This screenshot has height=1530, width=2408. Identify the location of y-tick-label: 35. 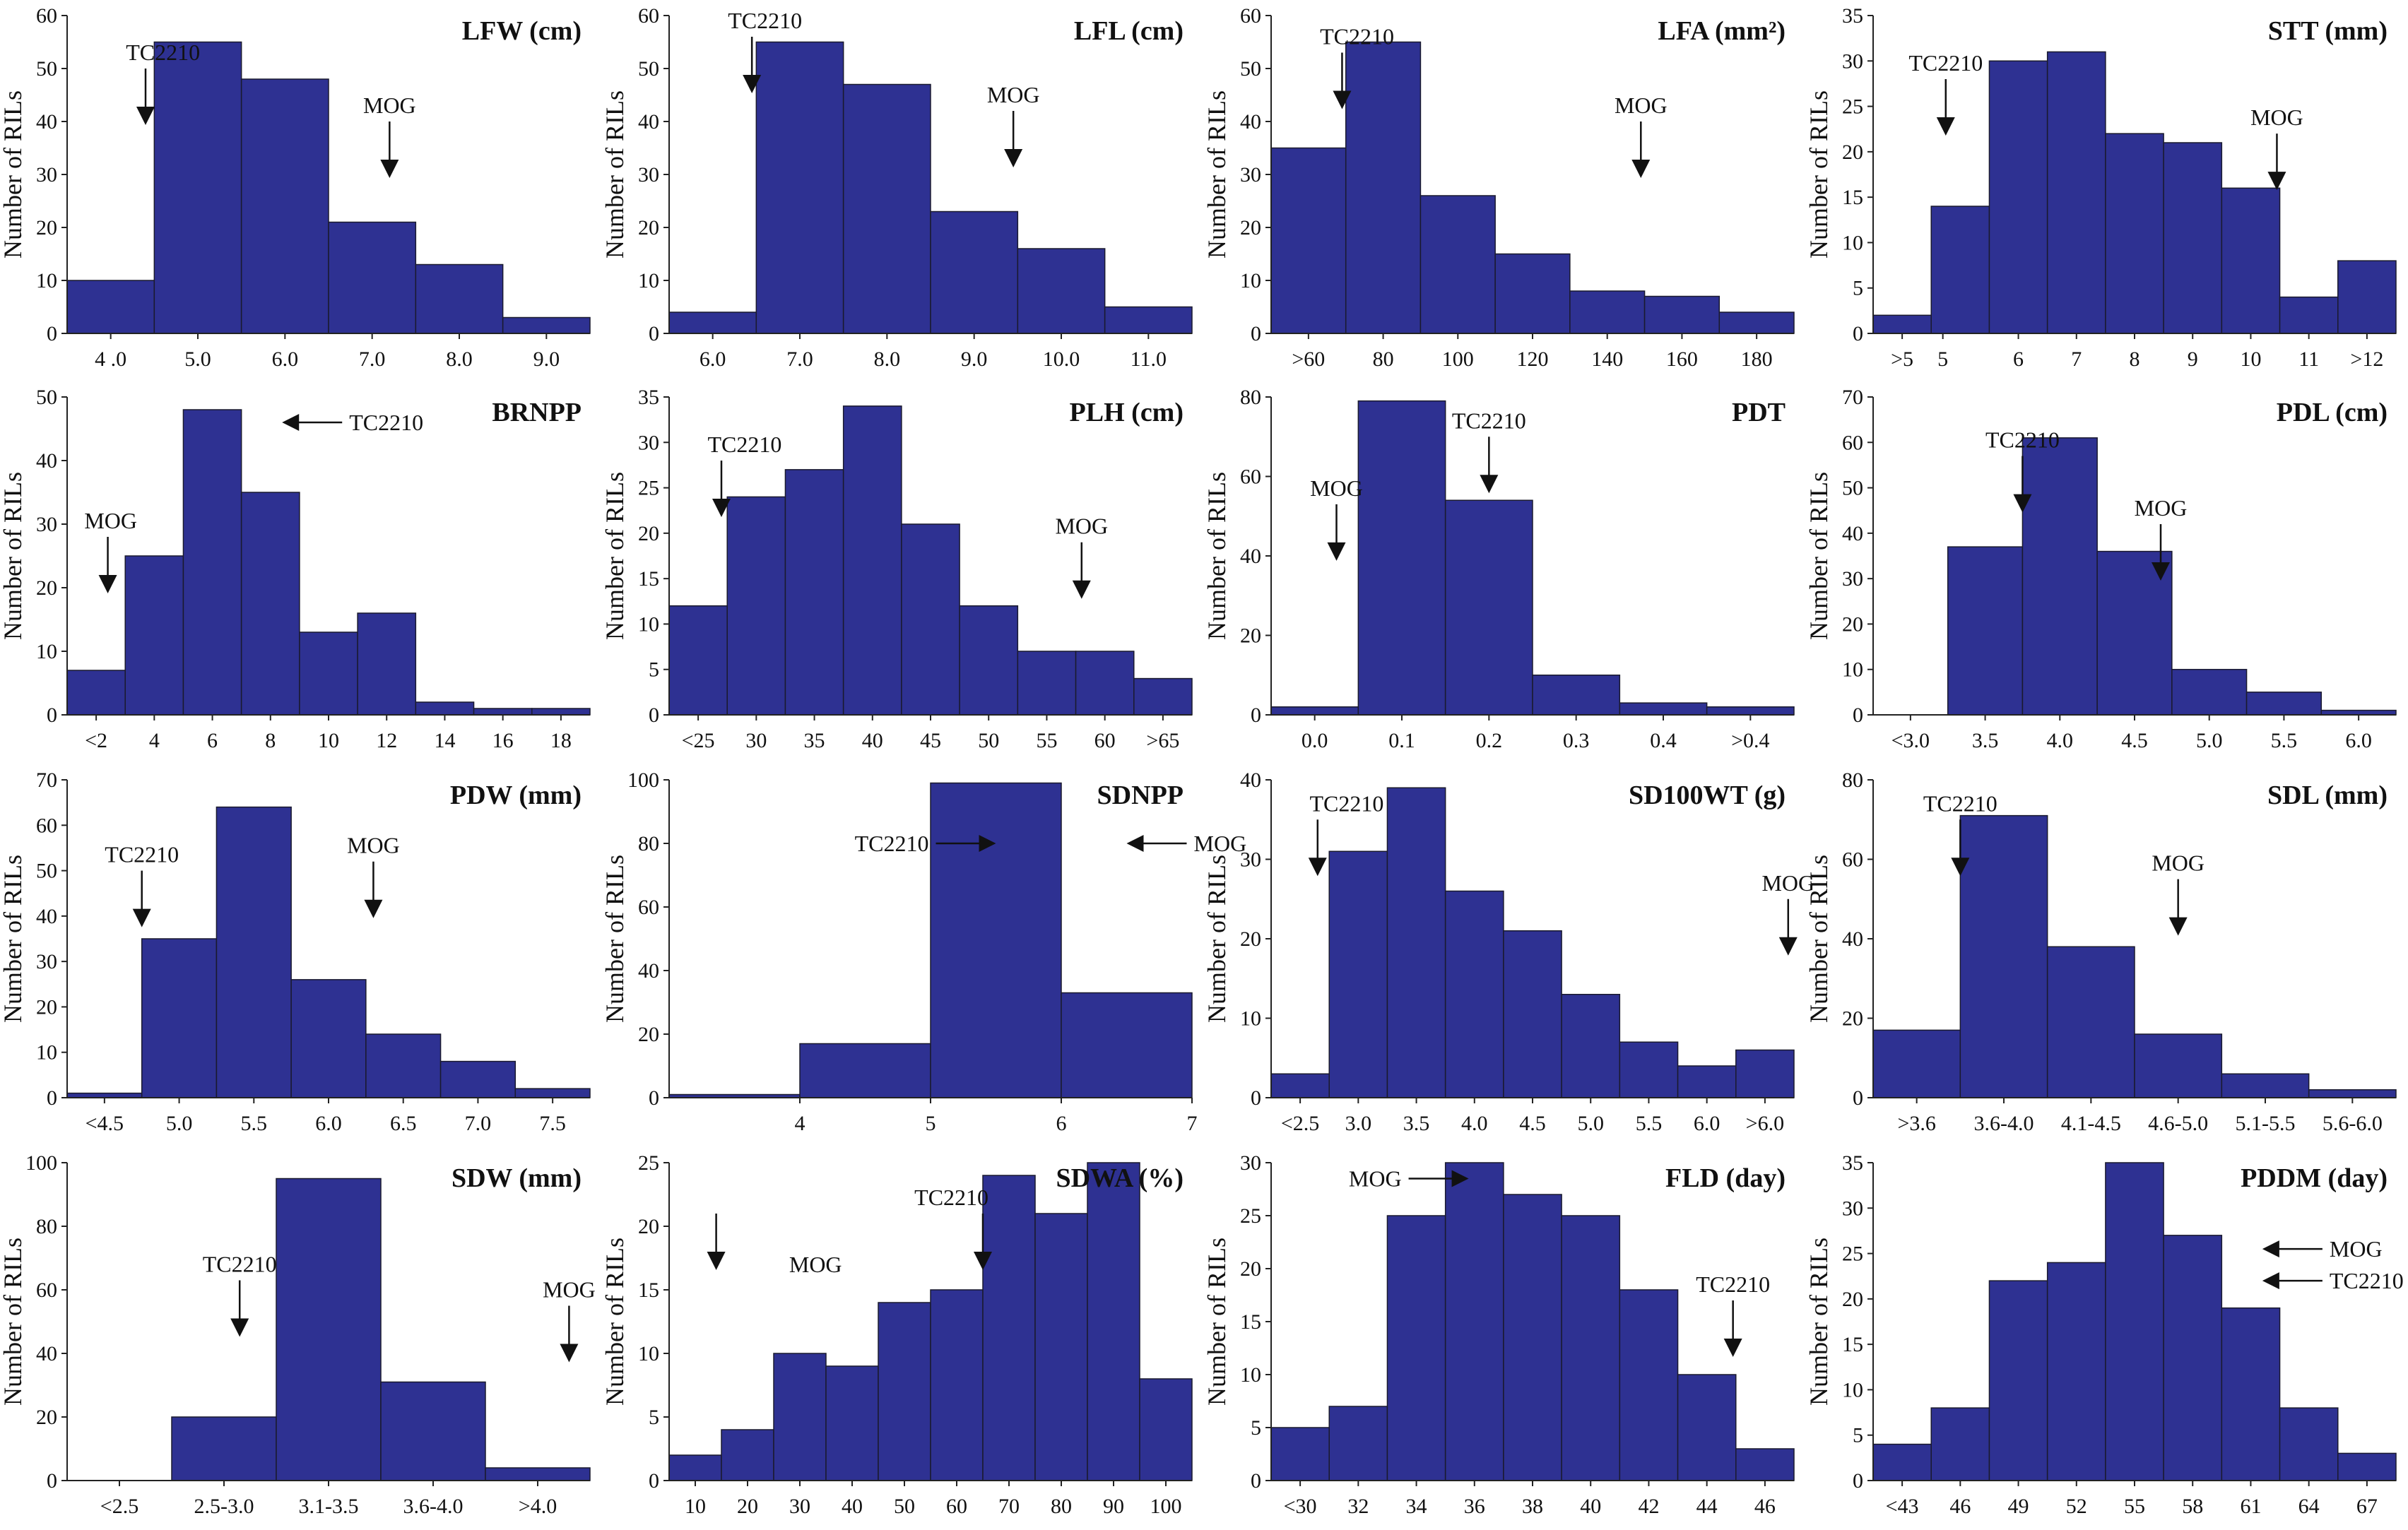
(1852, 16).